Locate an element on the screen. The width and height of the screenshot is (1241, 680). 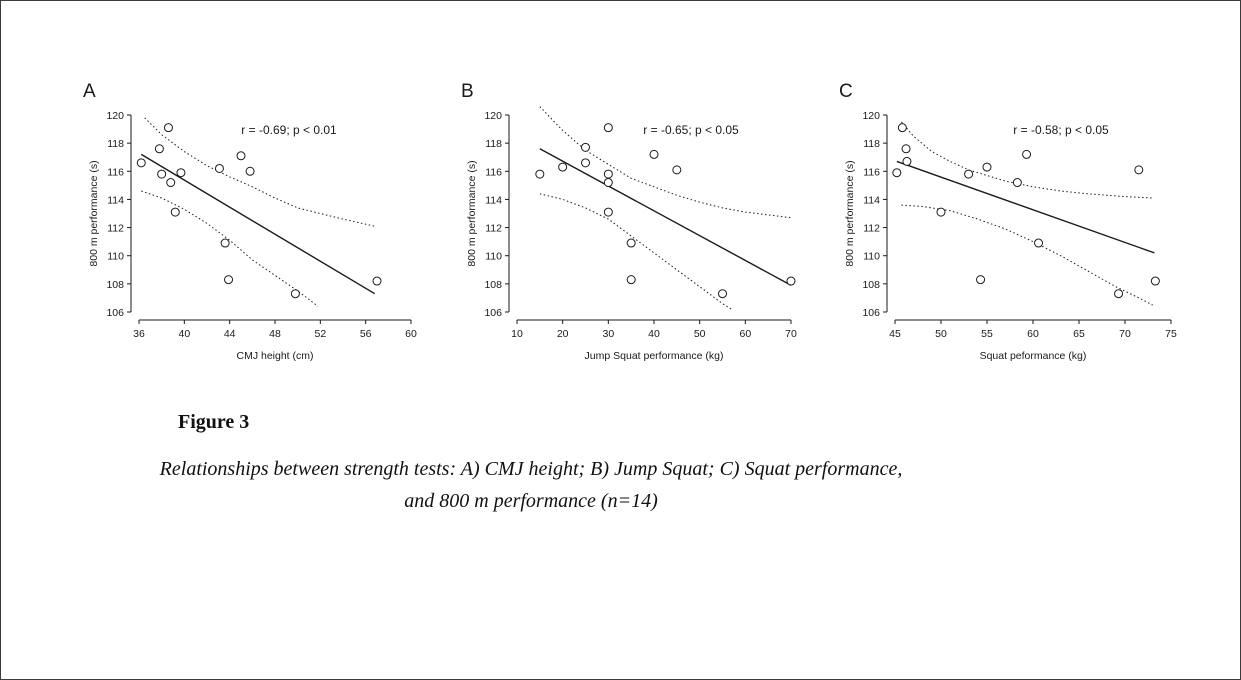
panel-c-regression-line is located at coordinates (1025, 207).